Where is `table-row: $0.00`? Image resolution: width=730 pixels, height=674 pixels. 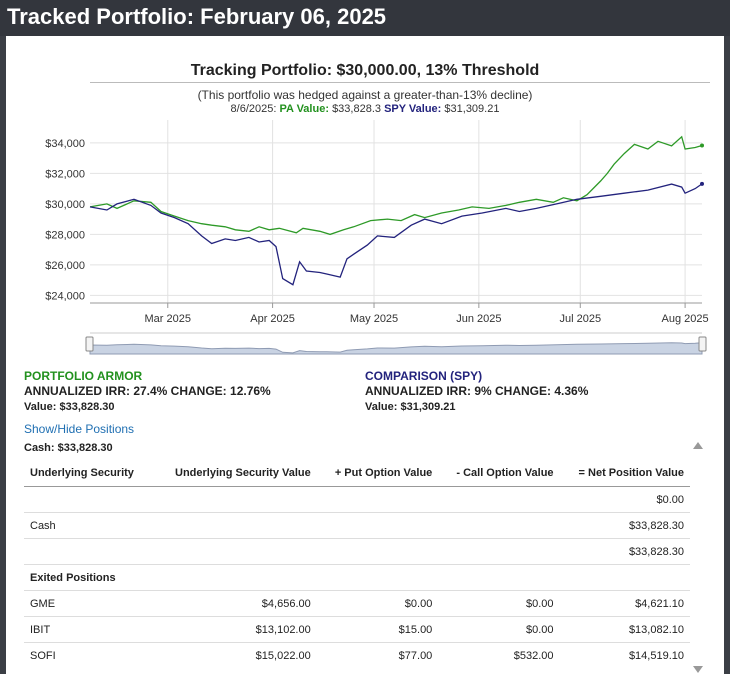
table-row: $0.00 is located at coordinates (357, 499).